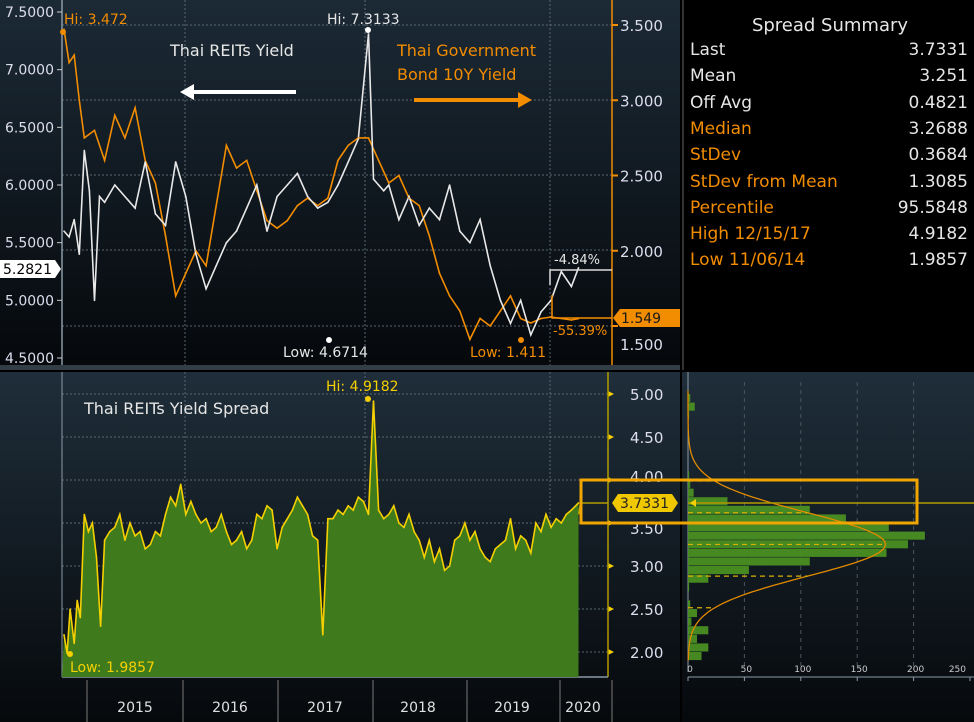  What do you see at coordinates (644, 504) in the screenshot?
I see `spread-last-value: 3.7331` at bounding box center [644, 504].